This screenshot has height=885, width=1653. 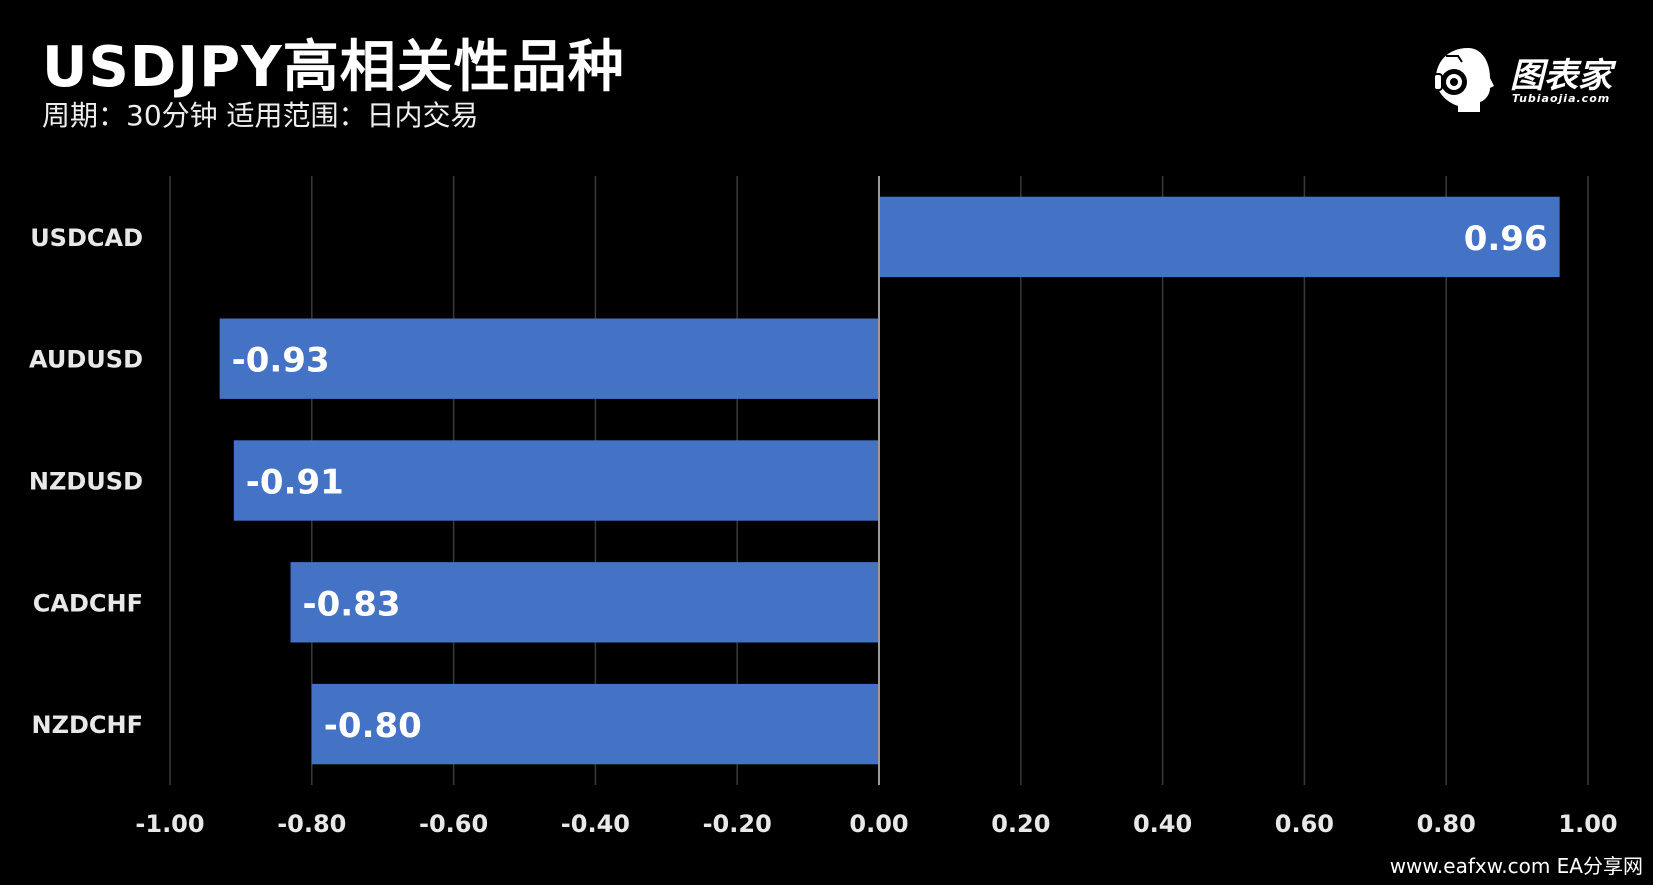 What do you see at coordinates (169, 824) in the screenshot?
I see `x-tick-label: -1.00` at bounding box center [169, 824].